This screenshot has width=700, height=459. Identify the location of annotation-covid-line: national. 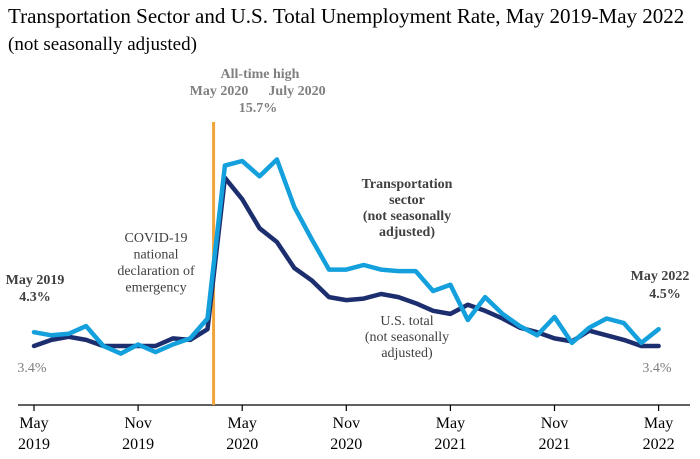
(155, 255).